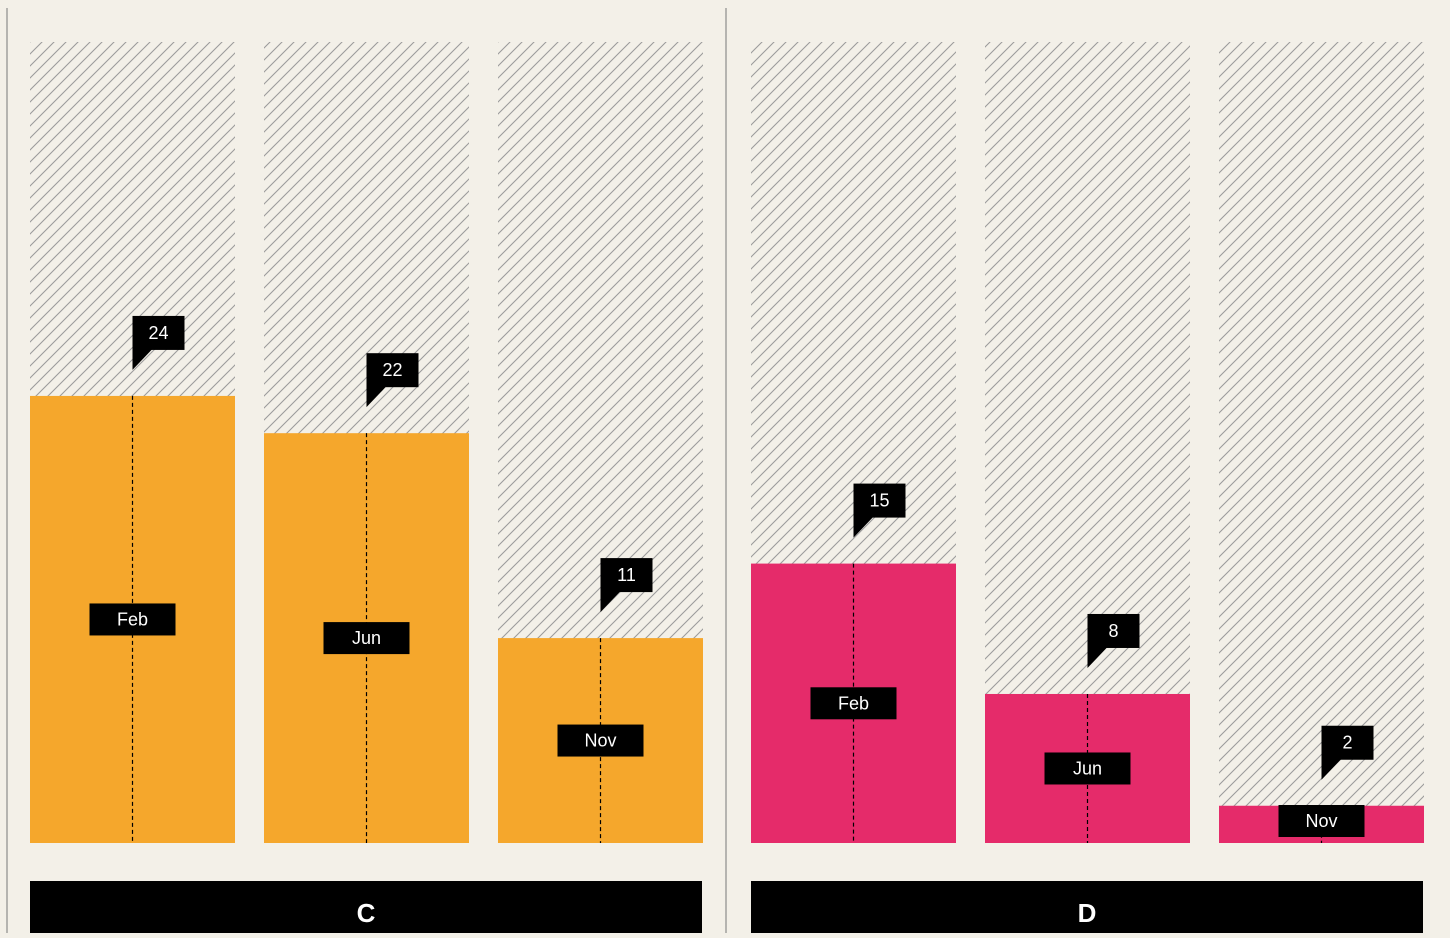  I want to click on value-callout-box-d-feb, so click(879, 500).